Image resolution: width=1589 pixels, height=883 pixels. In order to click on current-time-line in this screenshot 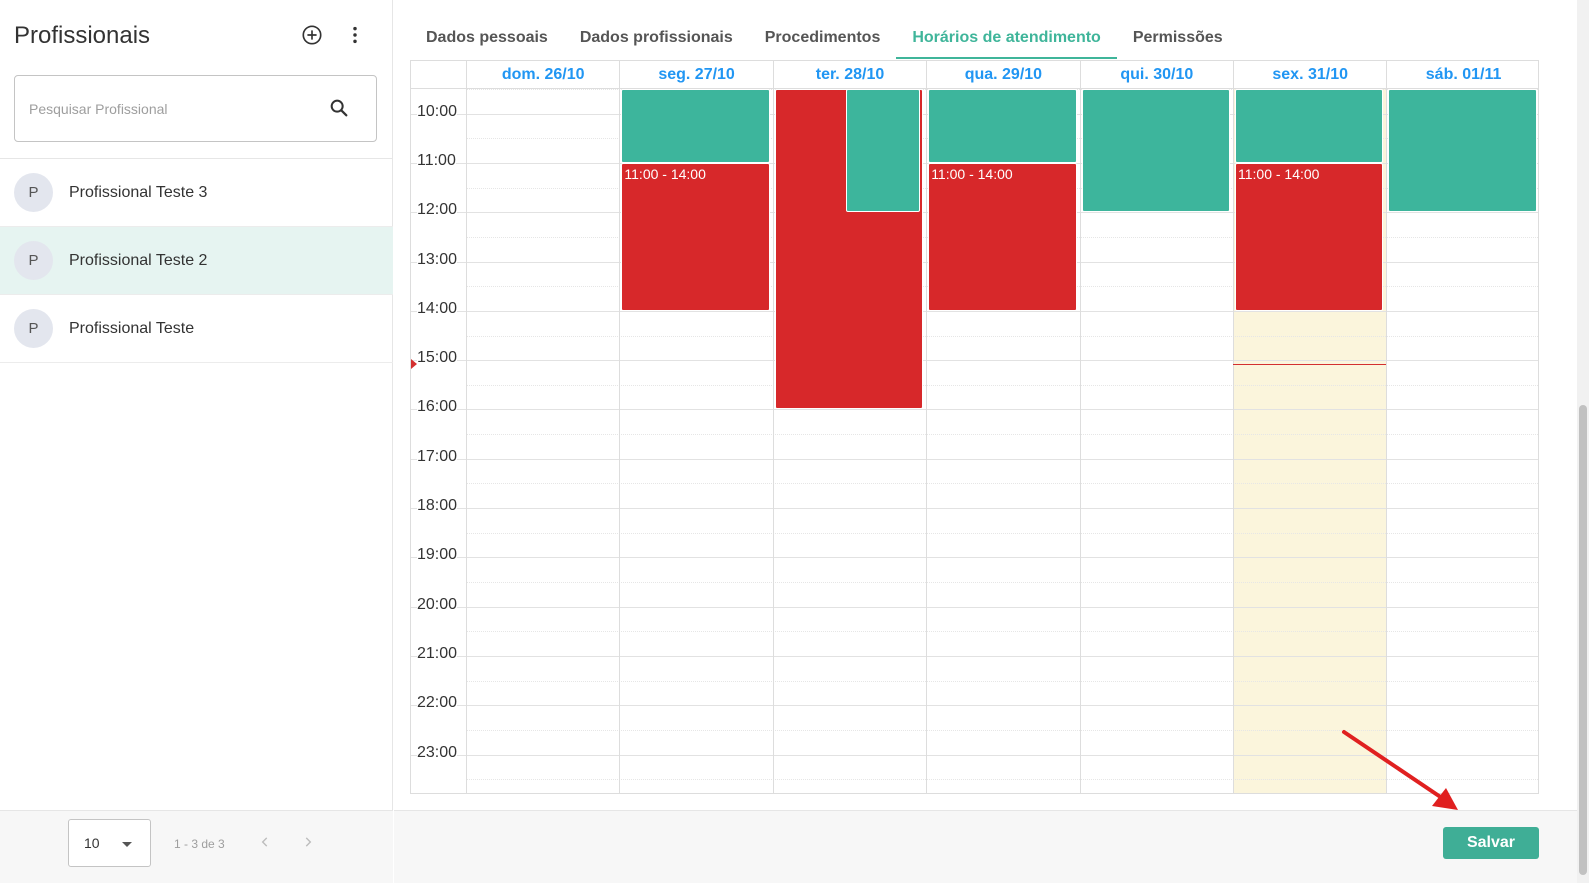, I will do `click(1310, 365)`.